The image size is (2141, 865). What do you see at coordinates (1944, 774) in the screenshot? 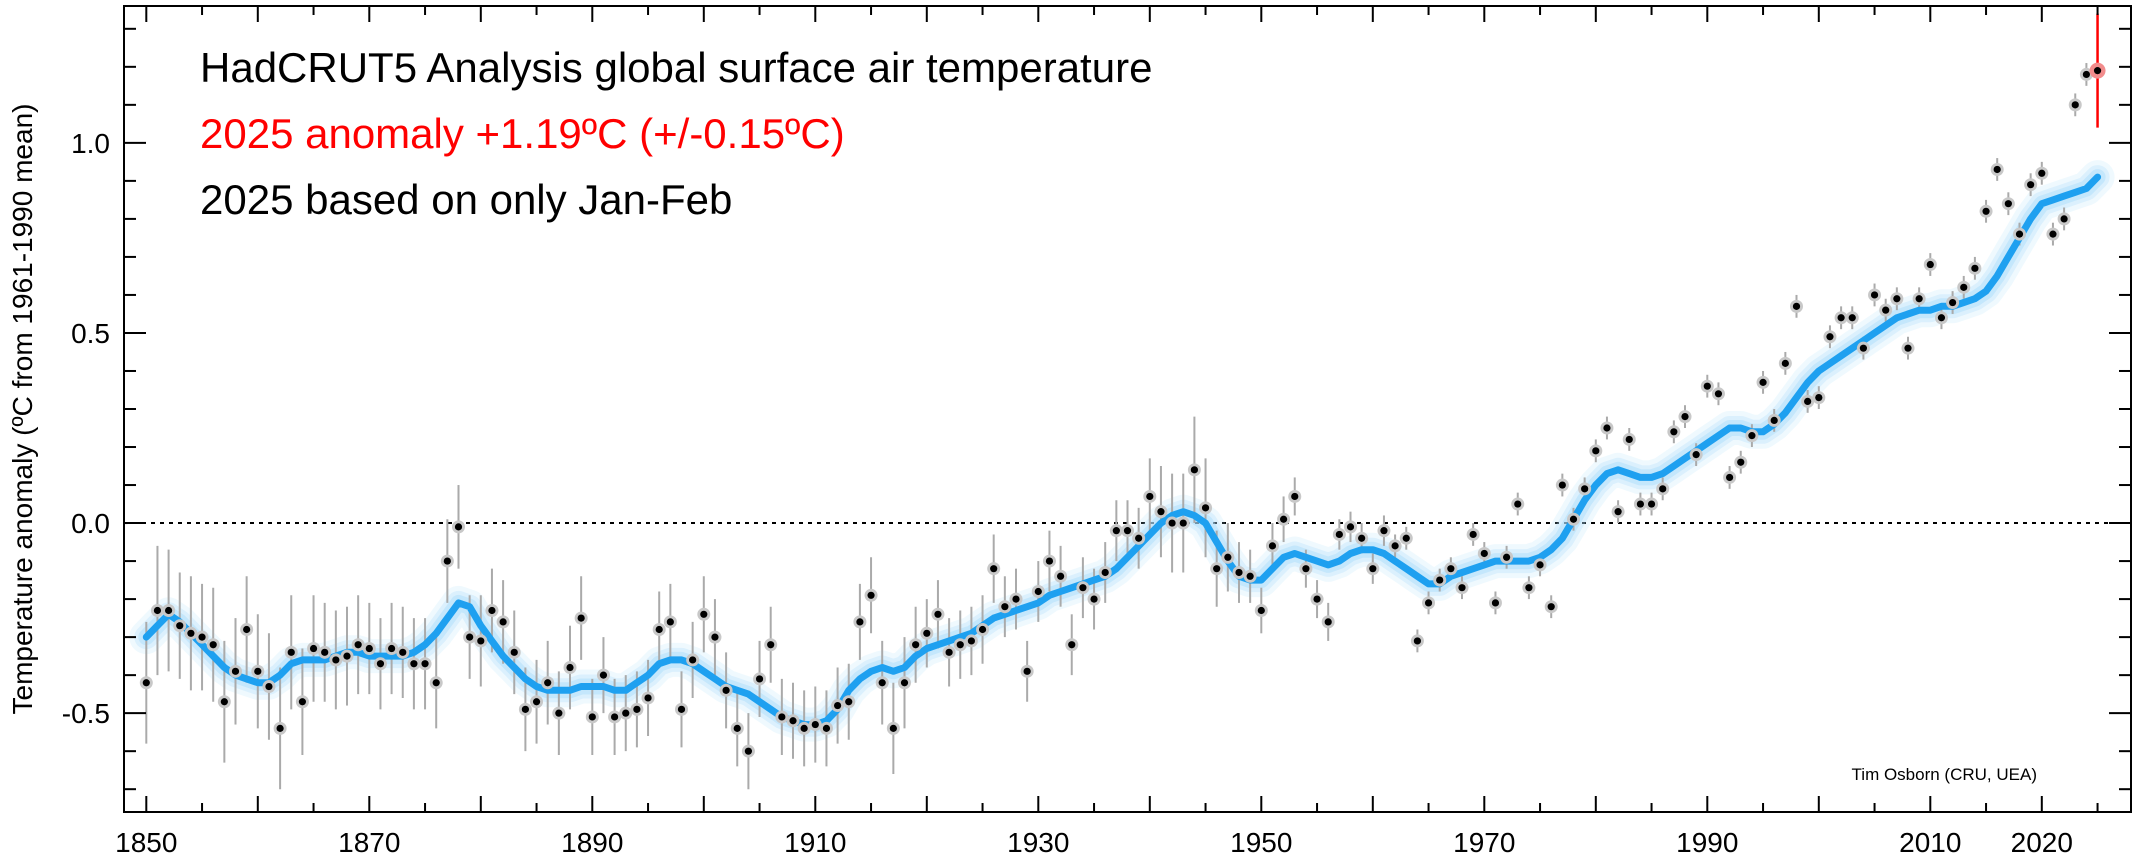
I see `credit-label: Tim Osborn (CRU, UEA)` at bounding box center [1944, 774].